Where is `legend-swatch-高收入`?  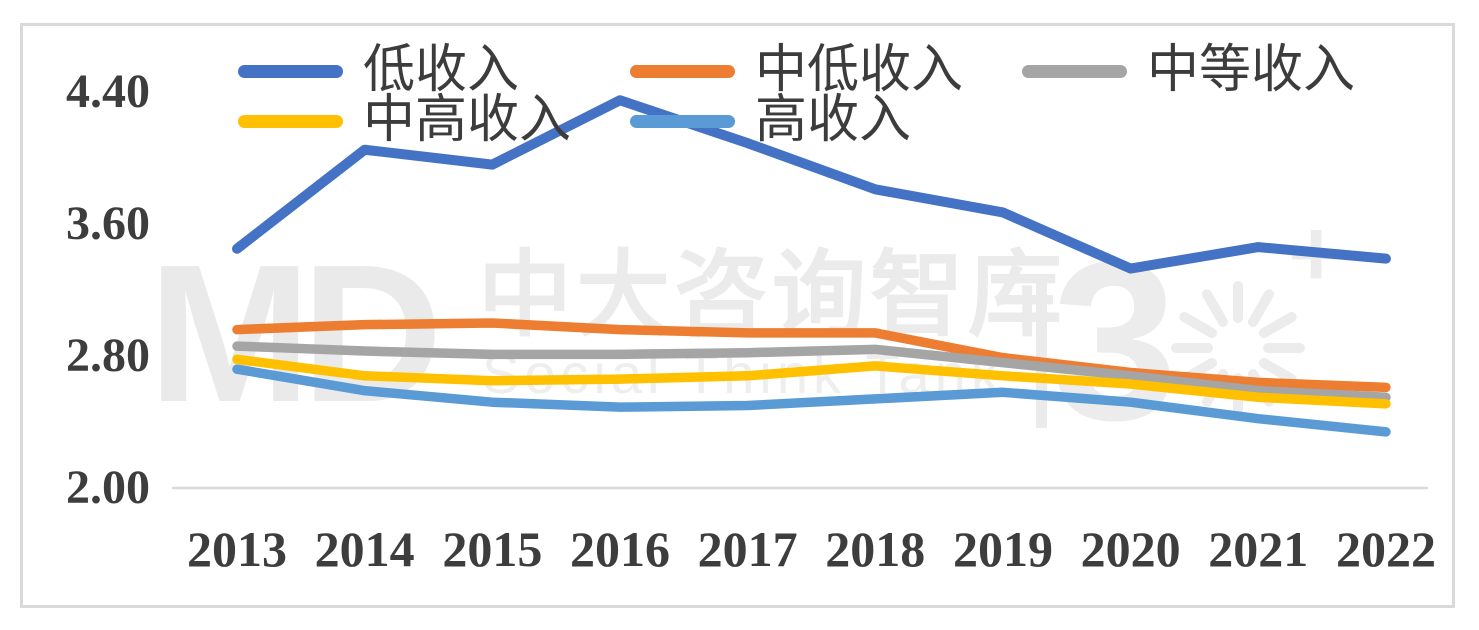
legend-swatch-高收入 is located at coordinates (682, 121).